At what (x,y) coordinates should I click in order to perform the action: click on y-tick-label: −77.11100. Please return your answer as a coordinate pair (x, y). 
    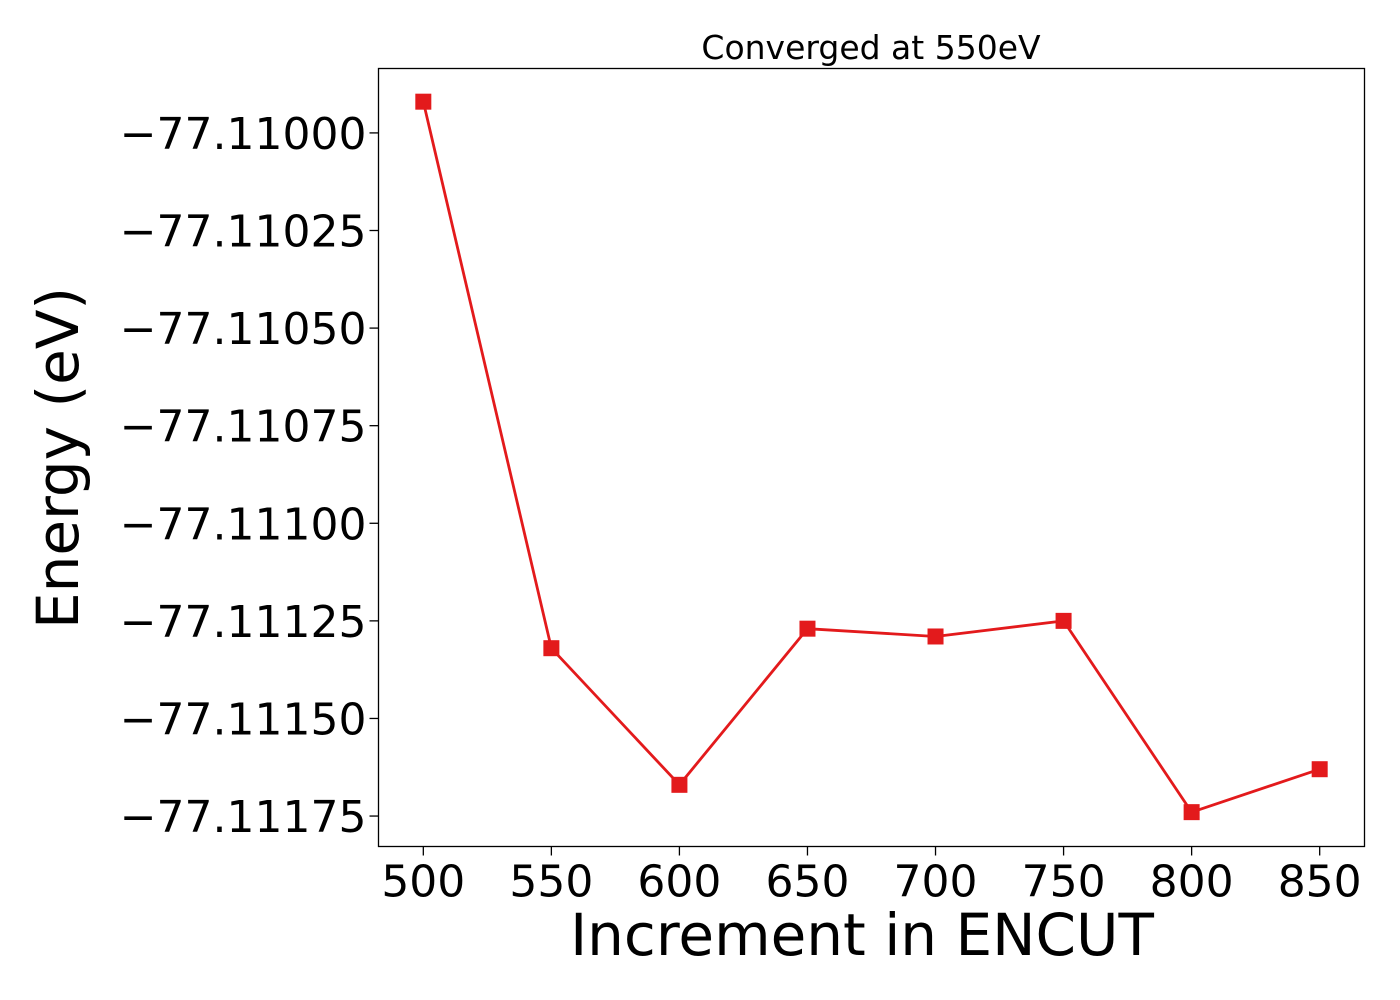
    Looking at the image, I should click on (243, 524).